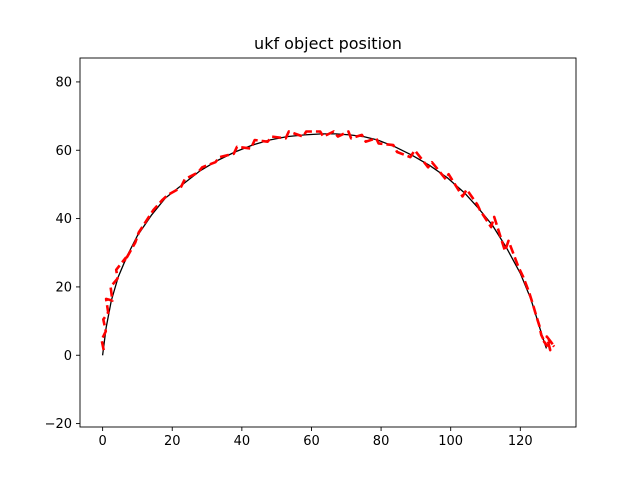  What do you see at coordinates (172, 441) in the screenshot?
I see `x-tick-label: 20` at bounding box center [172, 441].